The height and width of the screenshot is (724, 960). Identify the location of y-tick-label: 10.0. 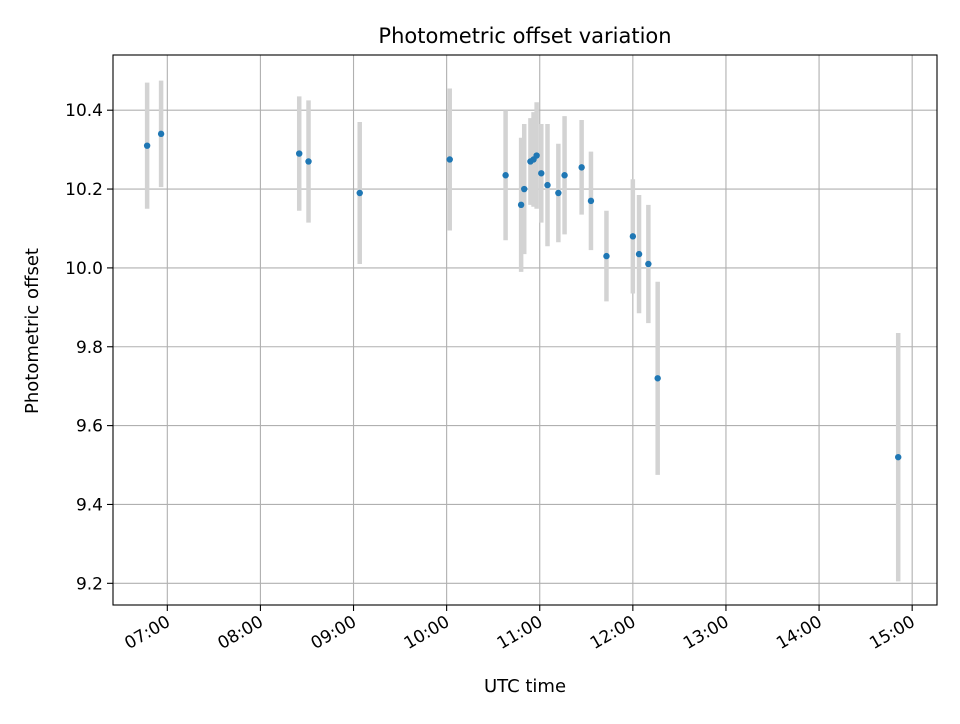
(84, 269).